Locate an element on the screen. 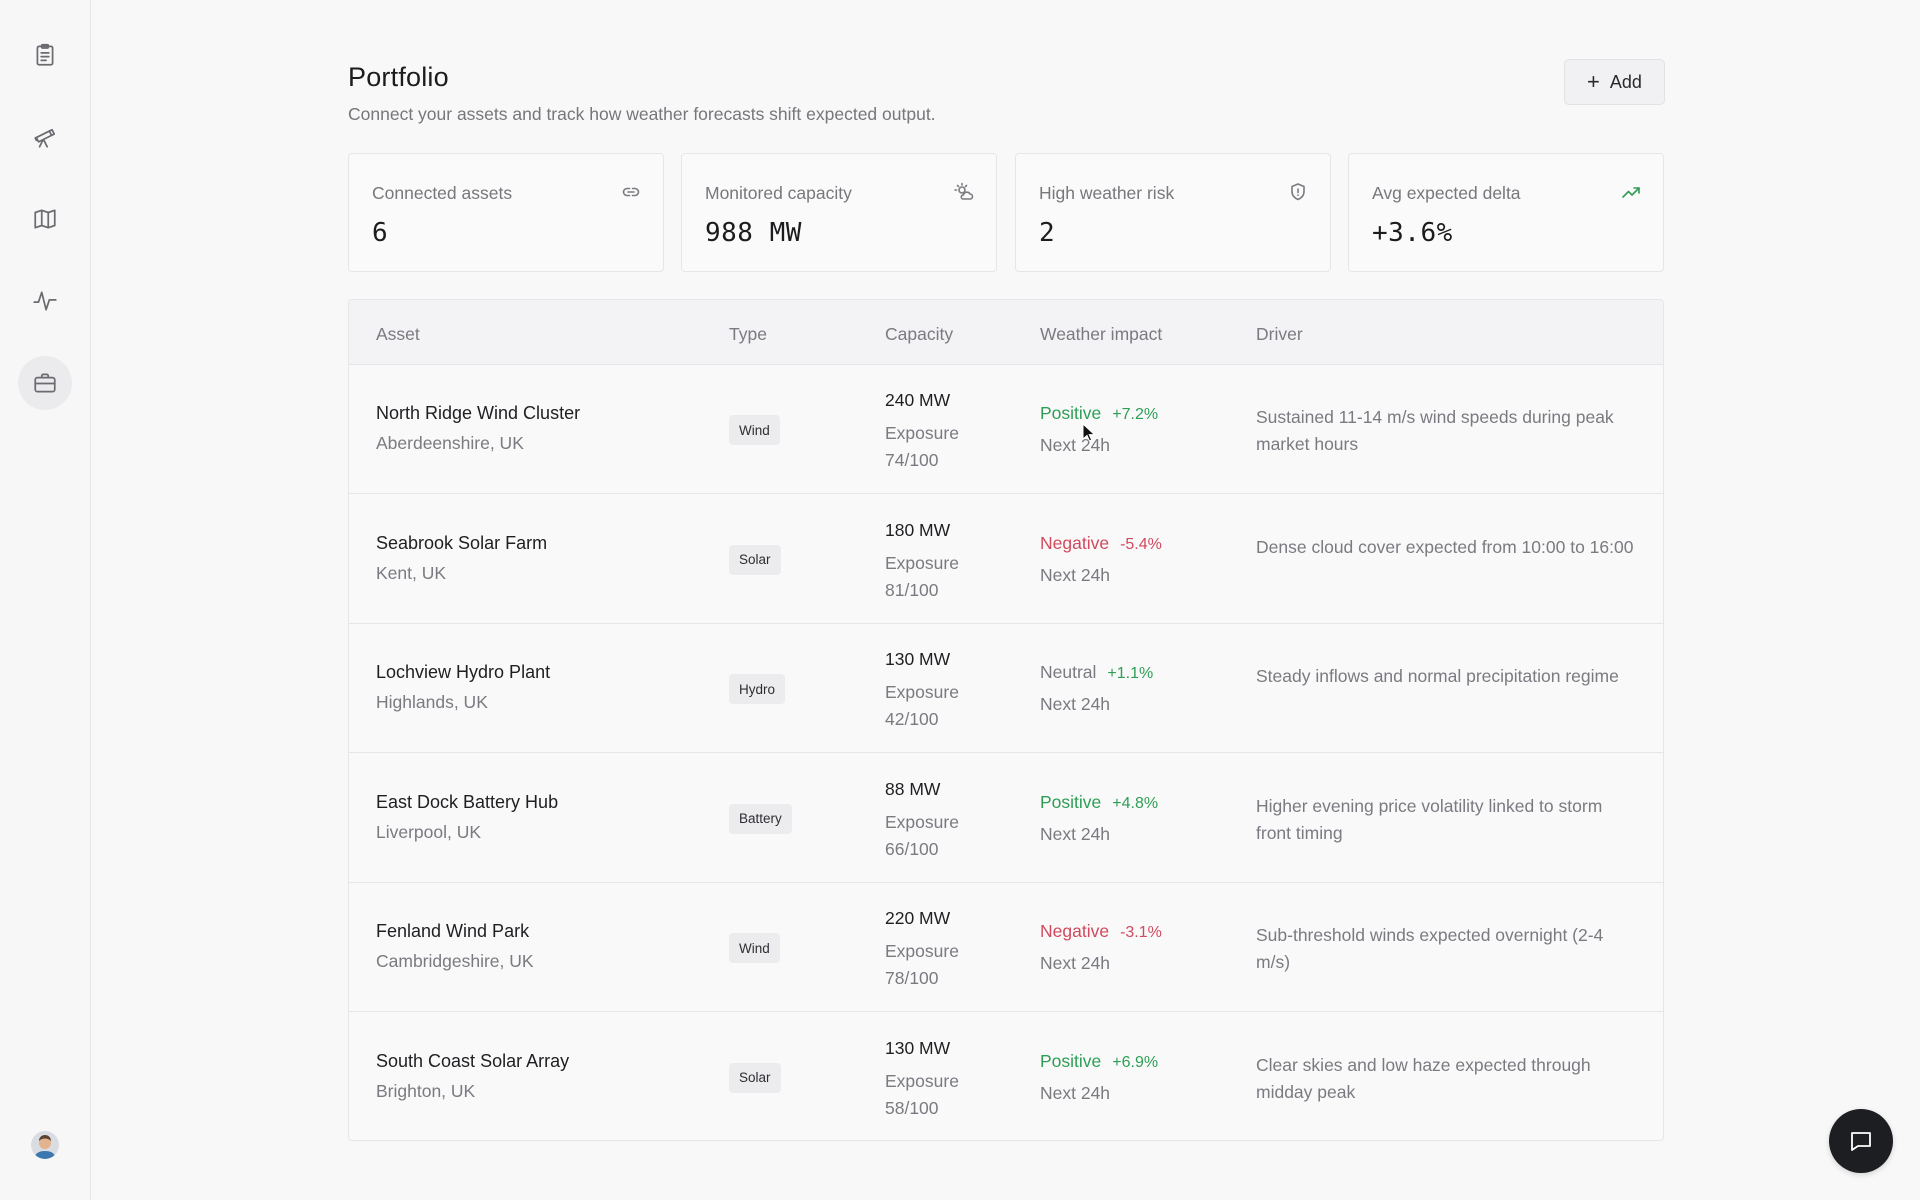  capacity-value: 180 MW is located at coordinates (918, 529).